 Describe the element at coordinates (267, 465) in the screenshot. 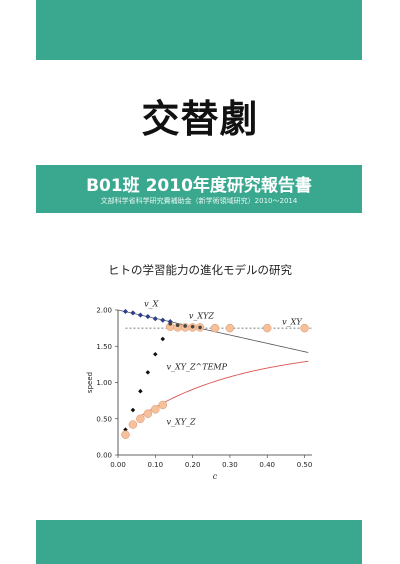

I see `x-tick-label: 0.40` at that location.